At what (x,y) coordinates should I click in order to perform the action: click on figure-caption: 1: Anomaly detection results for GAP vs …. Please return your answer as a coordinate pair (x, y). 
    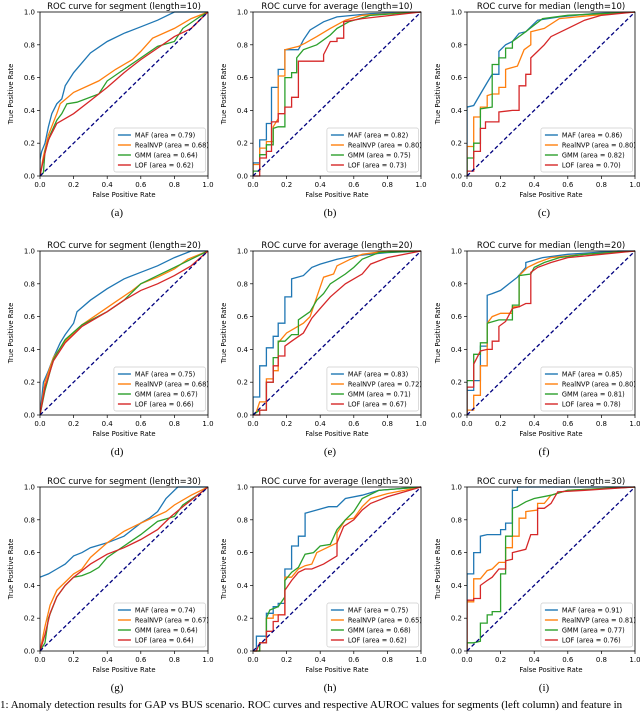
    Looking at the image, I should click on (311, 705).